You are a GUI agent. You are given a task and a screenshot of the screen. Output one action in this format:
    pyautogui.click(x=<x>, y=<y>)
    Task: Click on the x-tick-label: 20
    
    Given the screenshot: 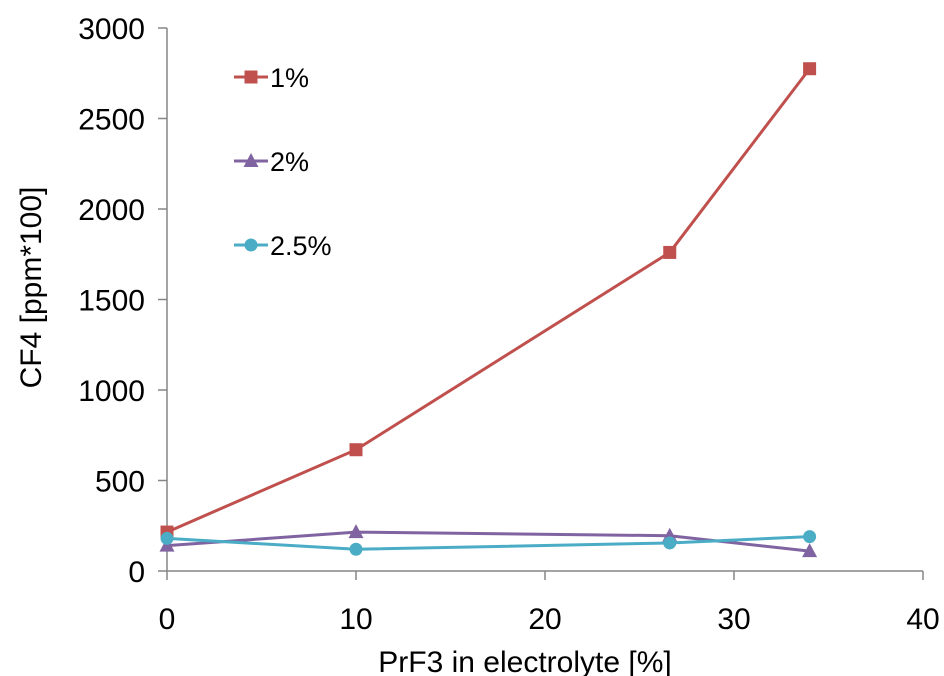 What is the action you would take?
    pyautogui.click(x=544, y=619)
    